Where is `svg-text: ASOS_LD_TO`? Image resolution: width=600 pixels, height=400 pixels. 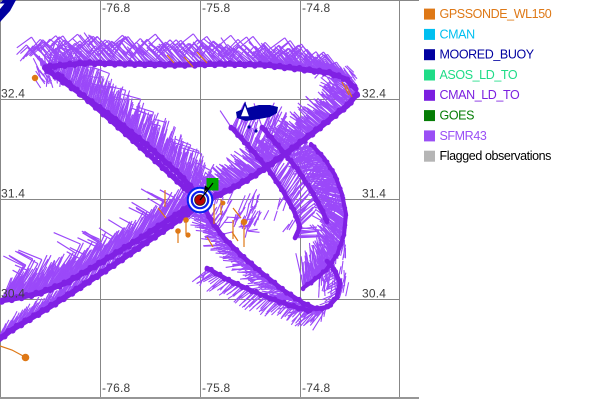
svg-text: ASOS_LD_TO is located at coordinates (479, 75).